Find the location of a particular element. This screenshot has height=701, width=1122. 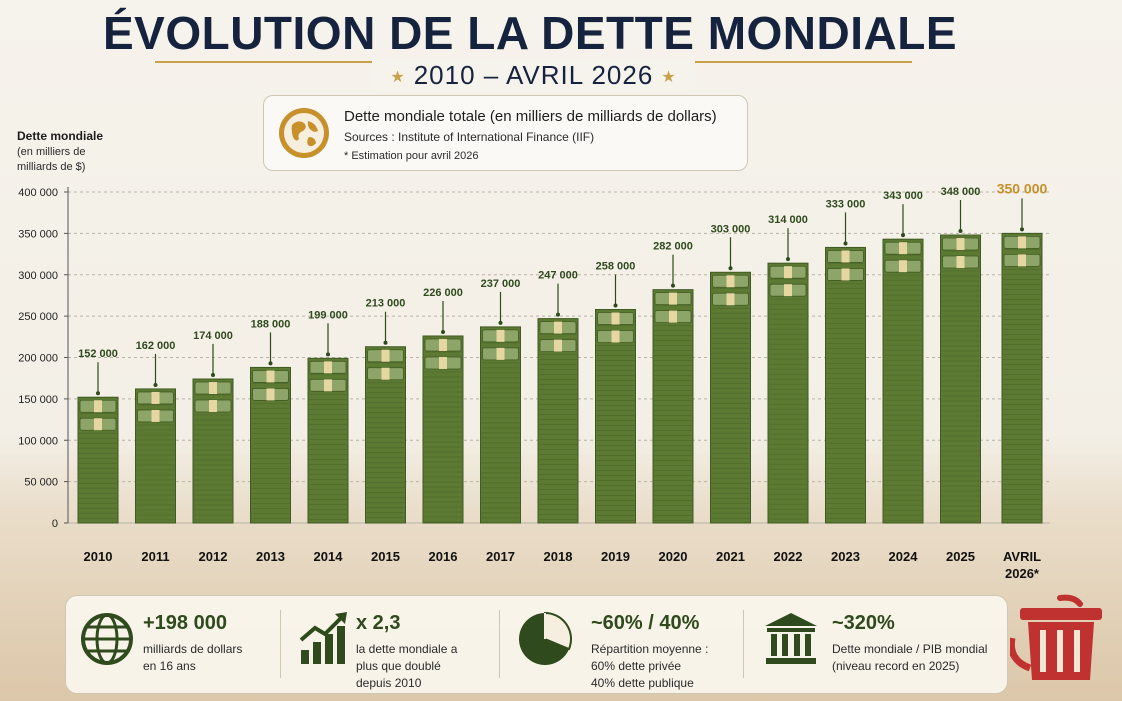

growth-chart-icon is located at coordinates (323, 638).